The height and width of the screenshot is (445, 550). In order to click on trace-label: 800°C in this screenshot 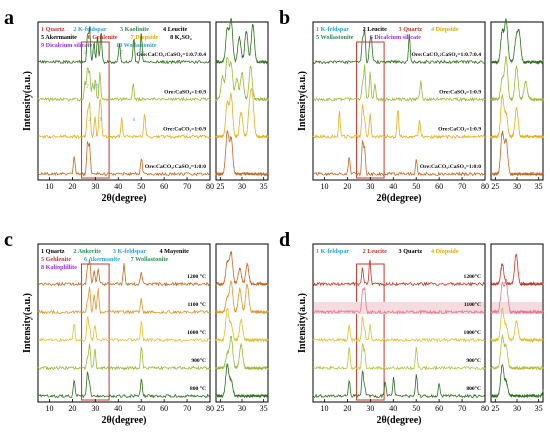, I will do `click(473, 388)`.